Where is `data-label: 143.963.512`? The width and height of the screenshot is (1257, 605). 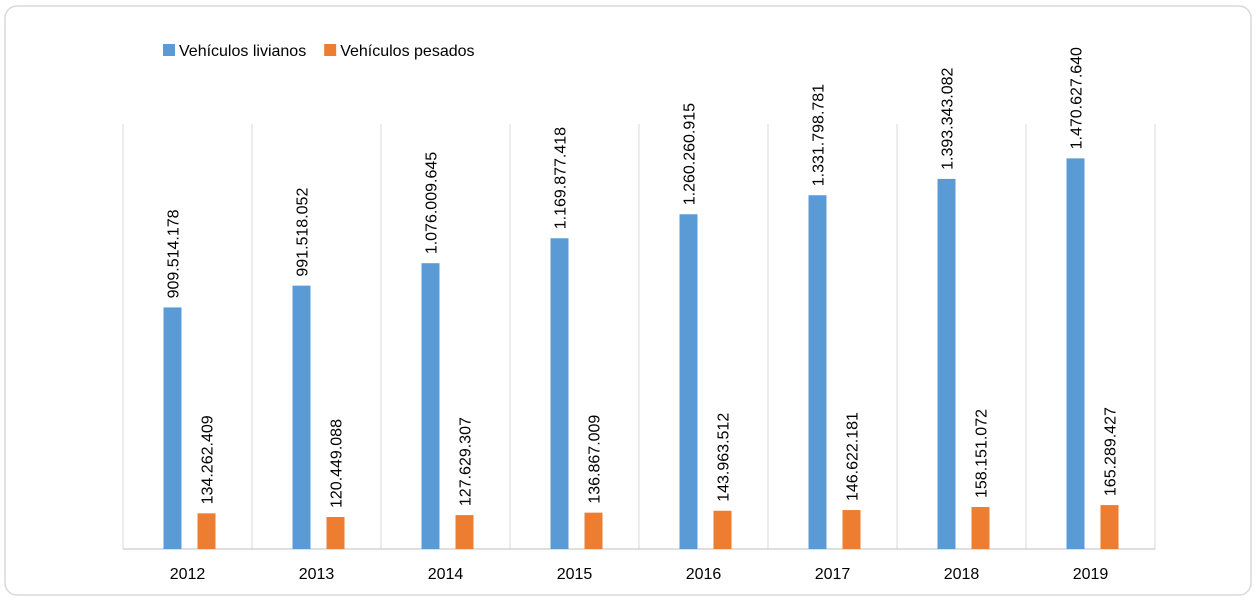
data-label: 143.963.512 is located at coordinates (724, 457).